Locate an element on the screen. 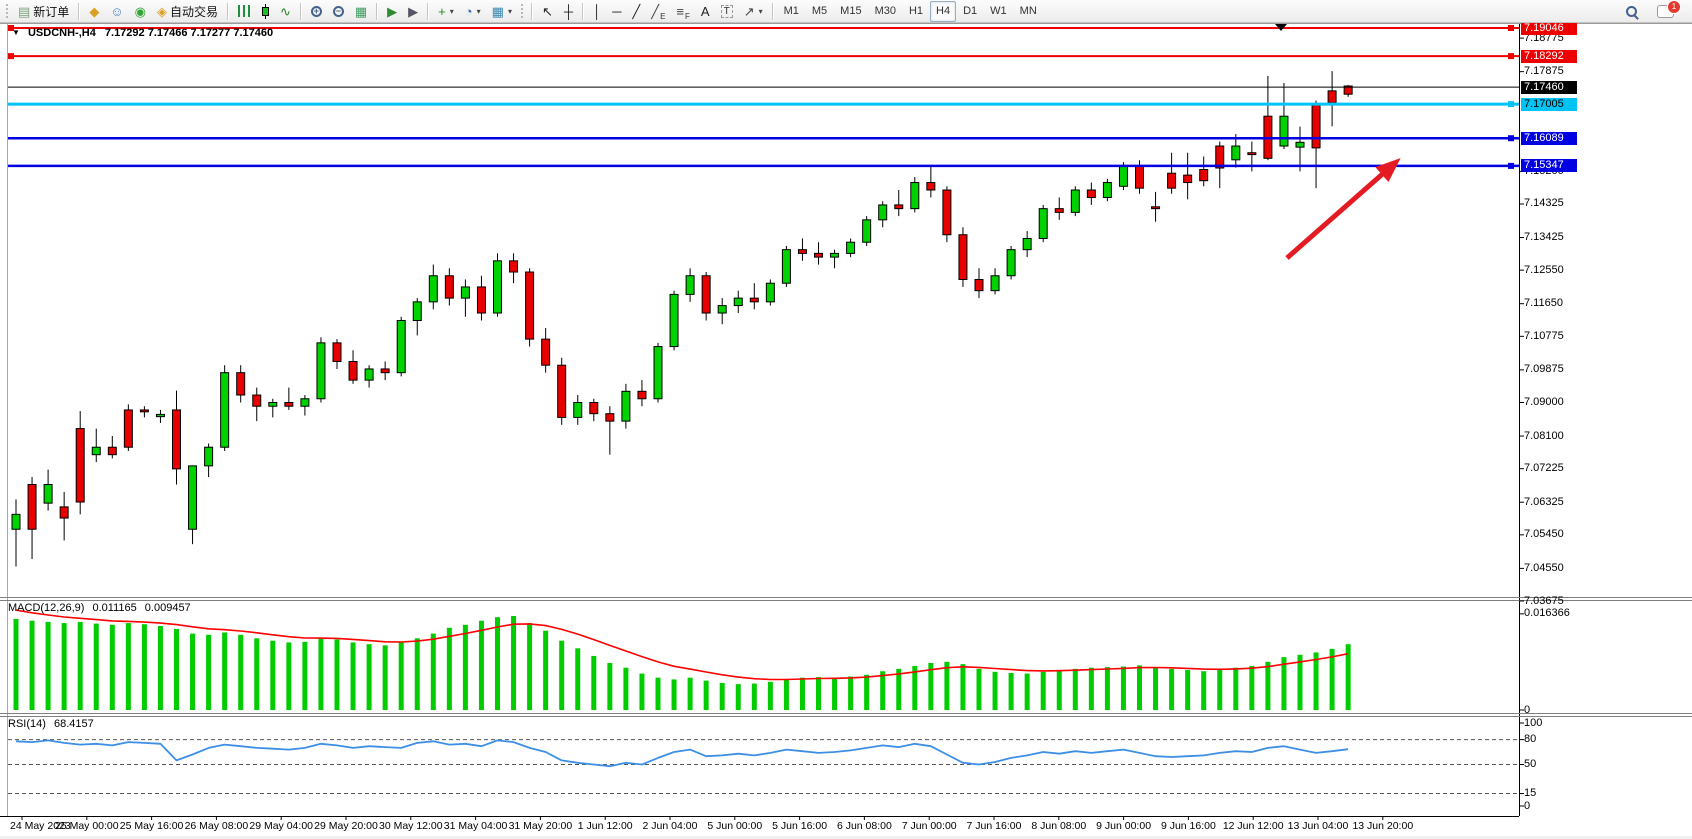 The height and width of the screenshot is (839, 1692). new-order-button-label: 新订单 is located at coordinates (51, 11).